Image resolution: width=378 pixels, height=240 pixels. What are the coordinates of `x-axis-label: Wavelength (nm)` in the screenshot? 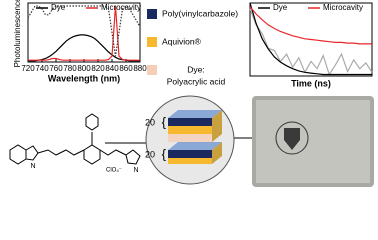 It's located at (84, 78).